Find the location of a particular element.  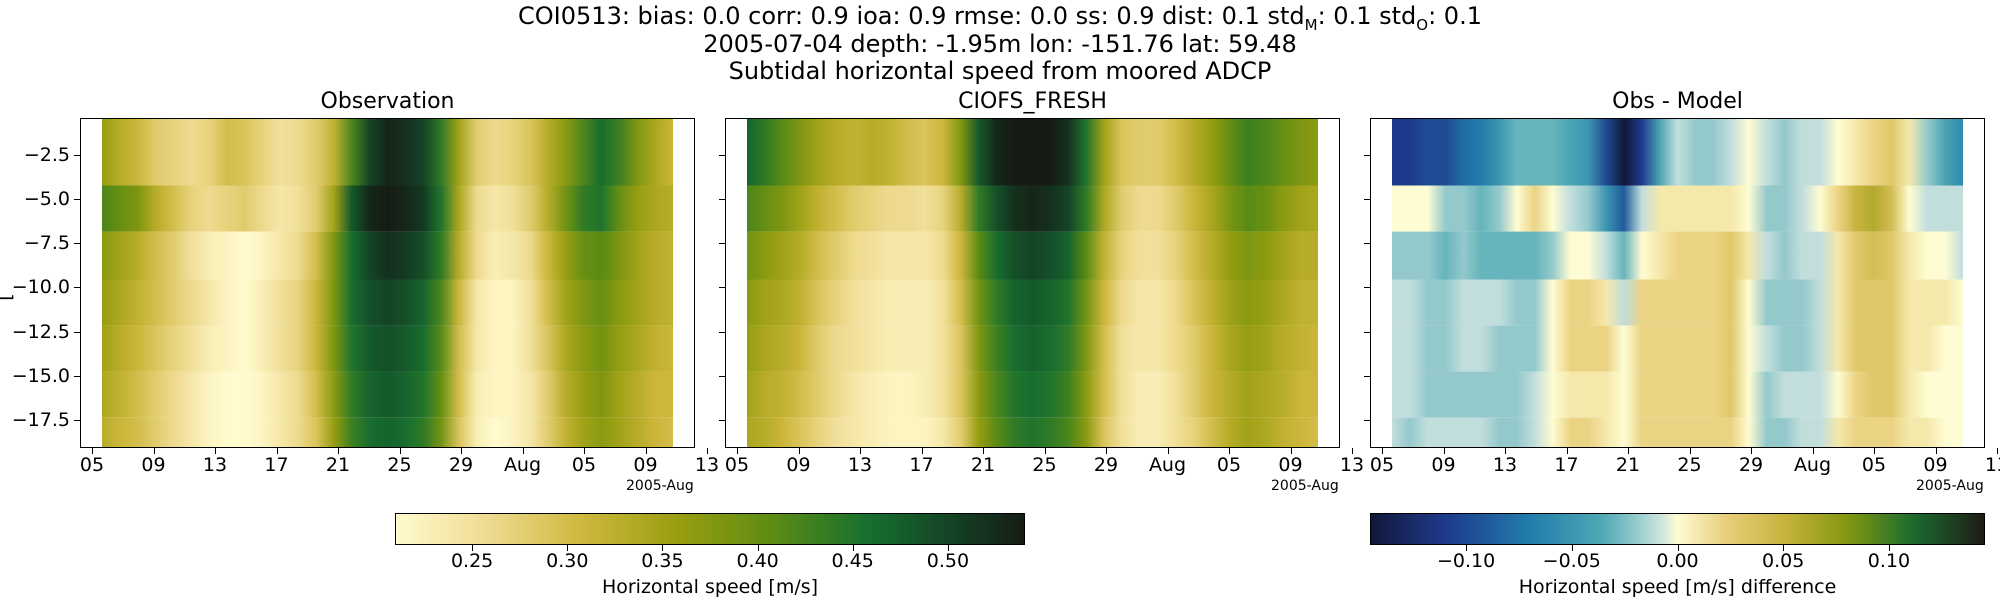

colorbar-speed-gradient is located at coordinates (710, 529).